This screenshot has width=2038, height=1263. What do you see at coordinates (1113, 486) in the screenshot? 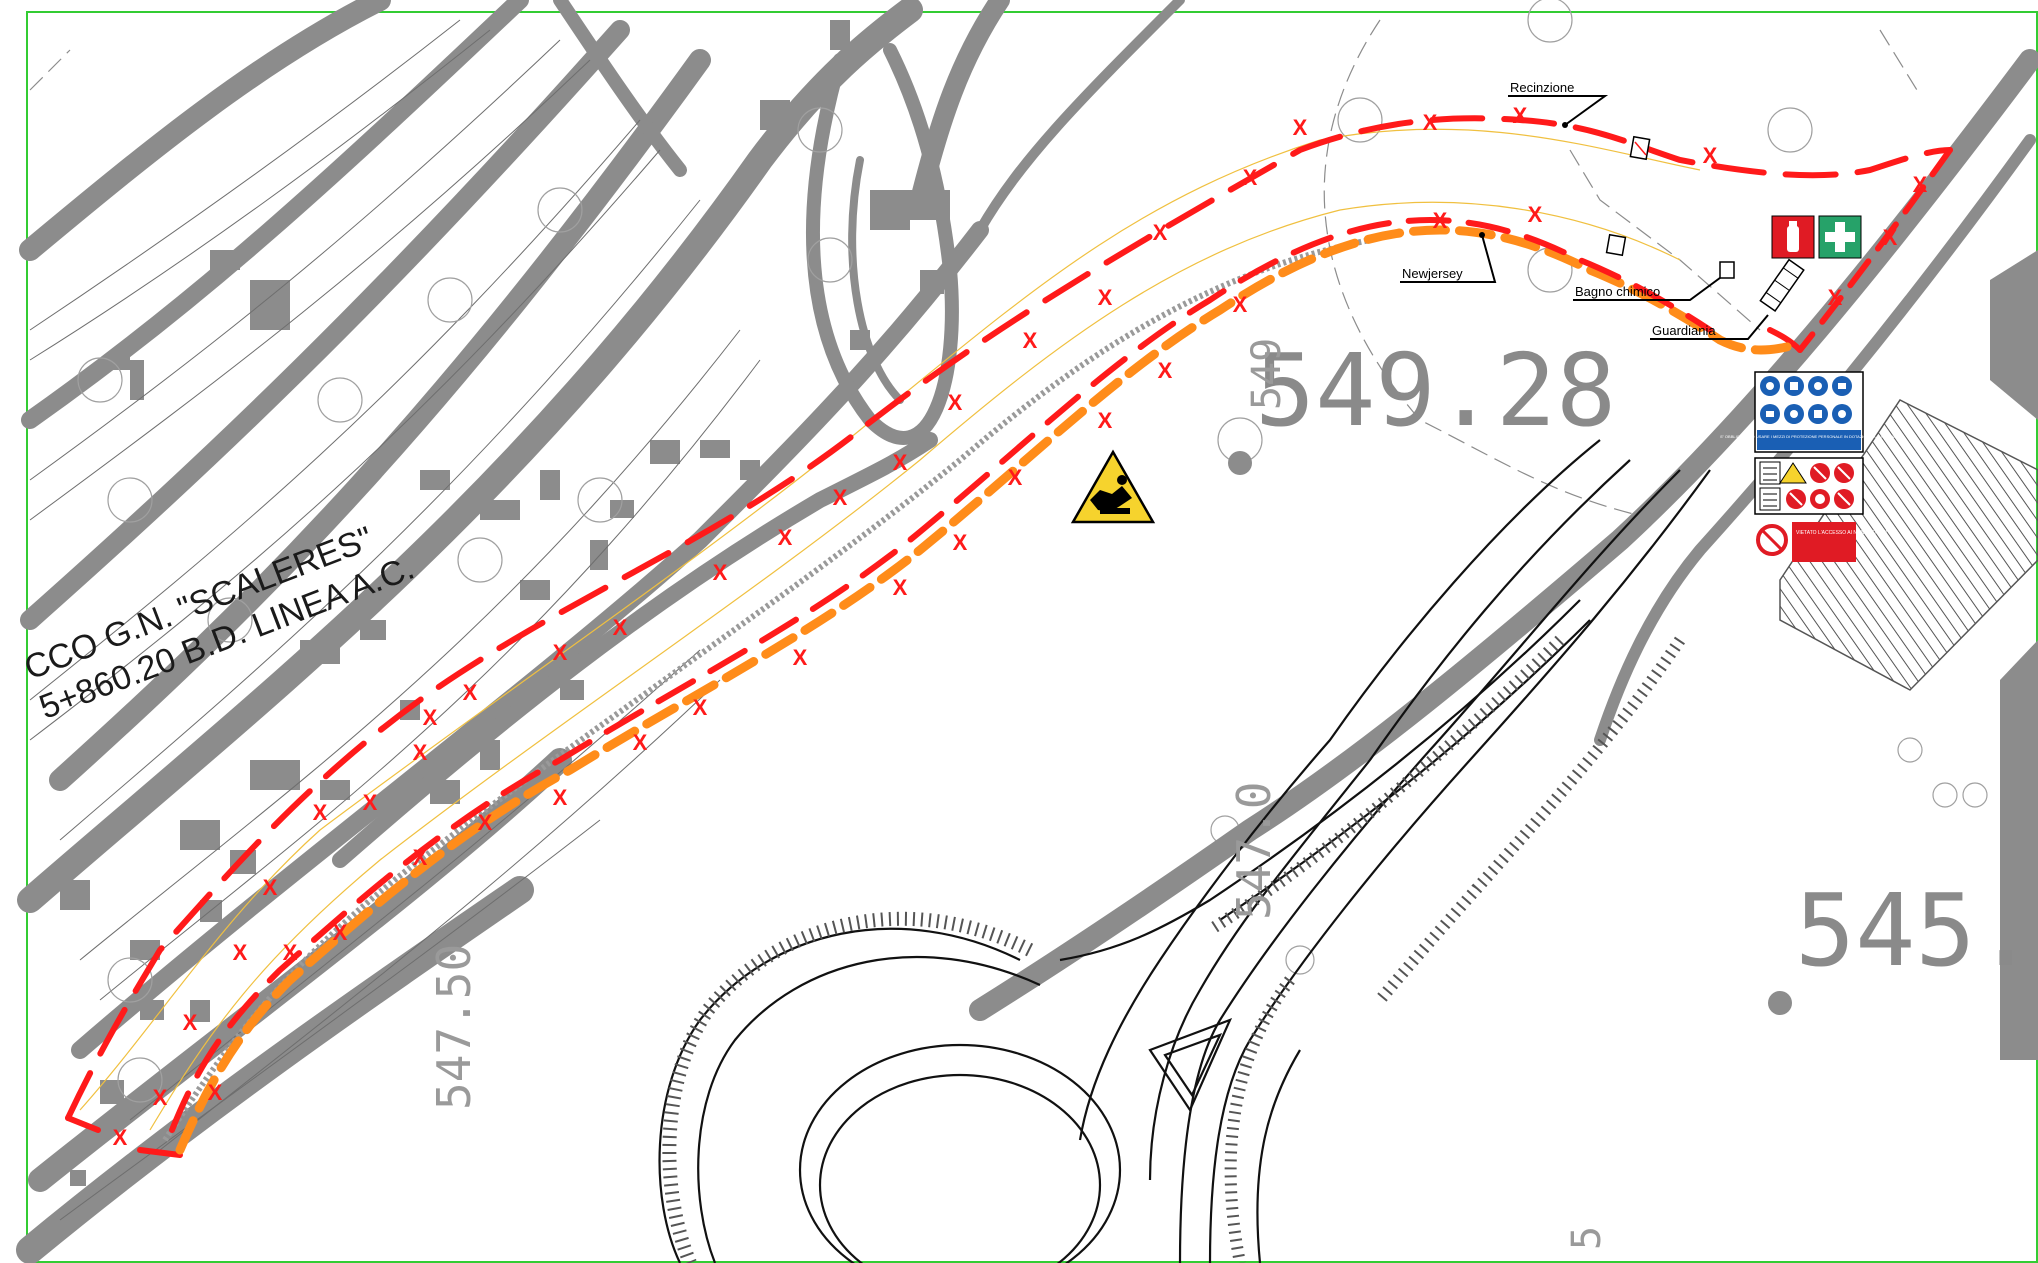
I see `trip-hazard-warning-icon` at bounding box center [1113, 486].